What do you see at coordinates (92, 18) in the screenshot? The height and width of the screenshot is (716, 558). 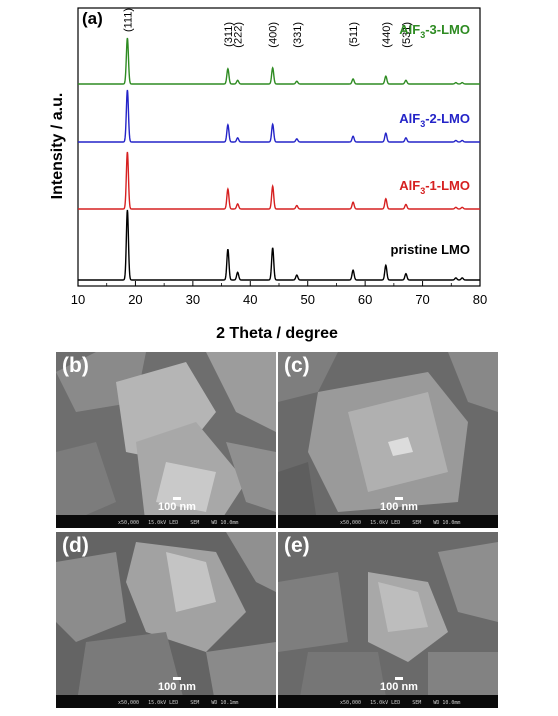 I see `panel-label-a: (a)` at bounding box center [92, 18].